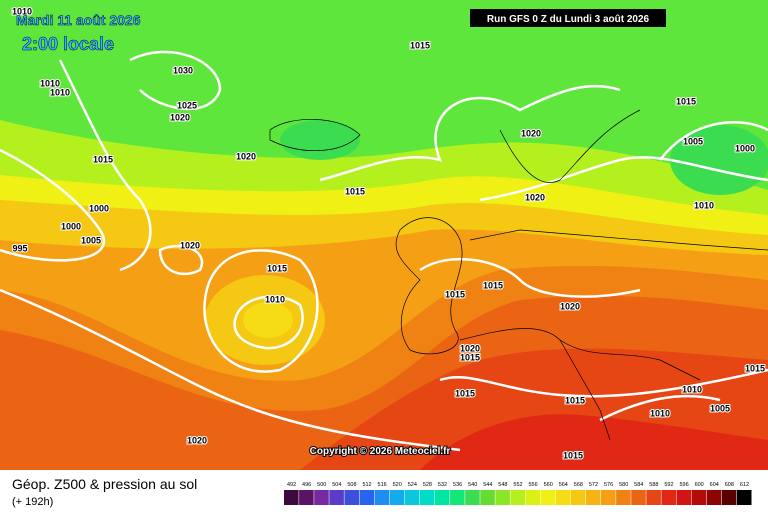  What do you see at coordinates (351, 485) in the screenshot?
I see `scale-label: 508` at bounding box center [351, 485].